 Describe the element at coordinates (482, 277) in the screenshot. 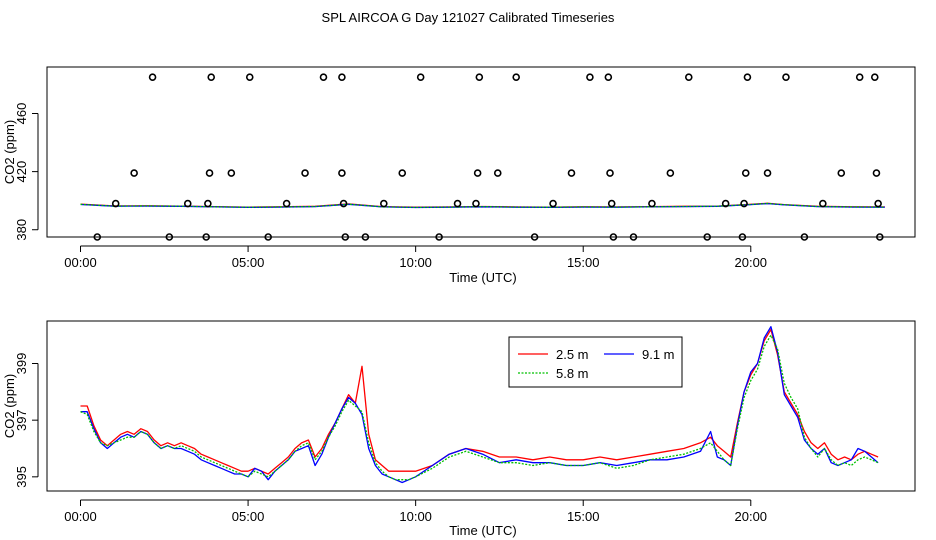

I see `top-x-axis-label: Time (UTC)` at that location.